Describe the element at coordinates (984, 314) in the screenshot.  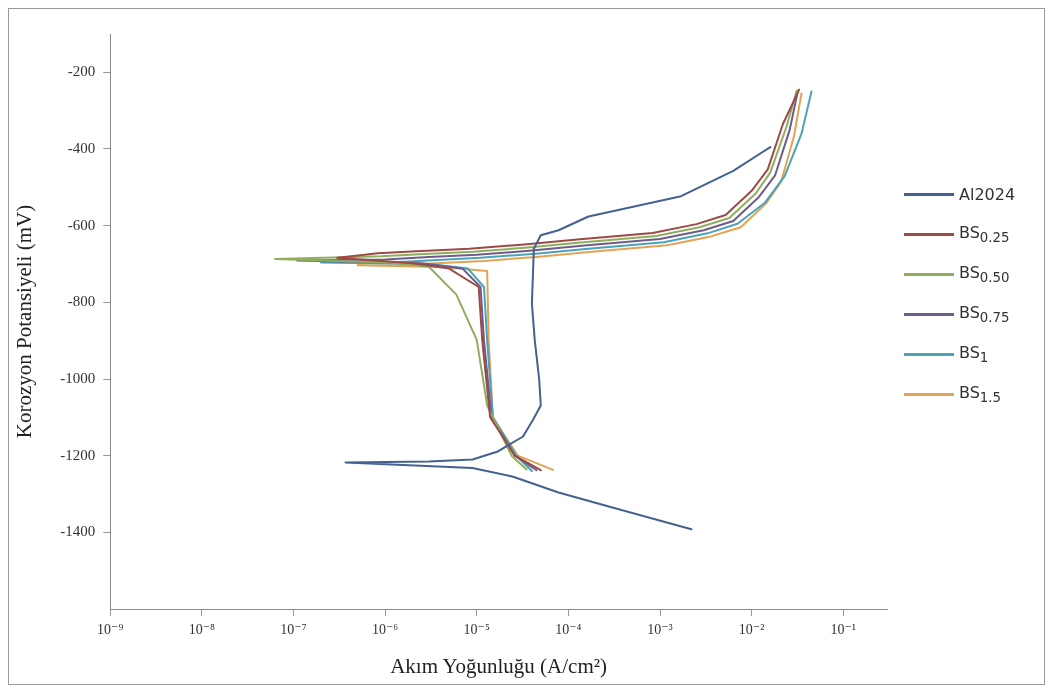
I see `legend-label: BS$_{0.75}$` at that location.